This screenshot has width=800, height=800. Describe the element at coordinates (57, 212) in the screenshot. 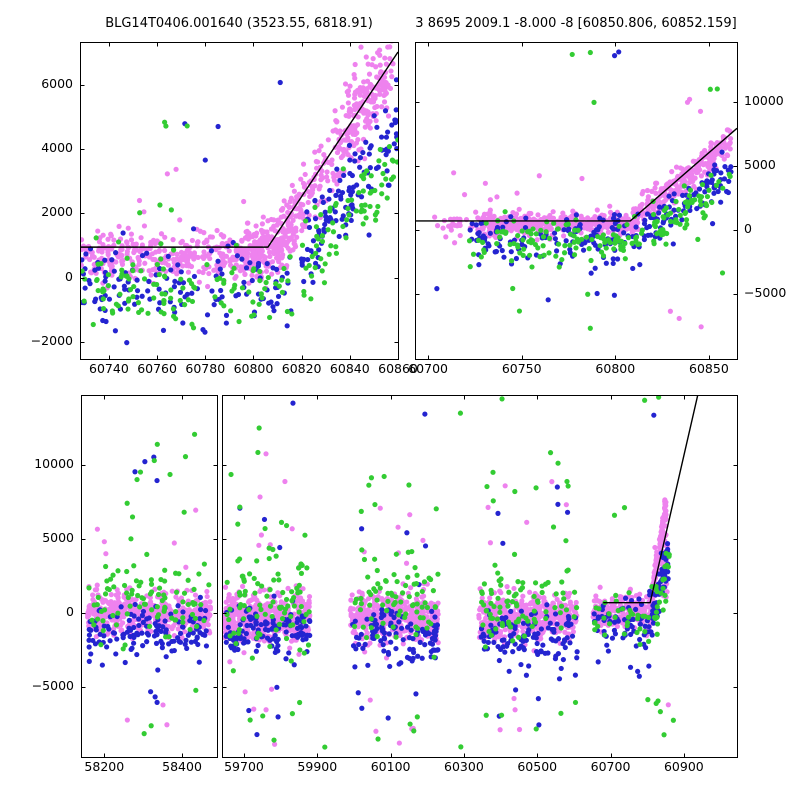

I see `y-tick-label: 2000` at that location.